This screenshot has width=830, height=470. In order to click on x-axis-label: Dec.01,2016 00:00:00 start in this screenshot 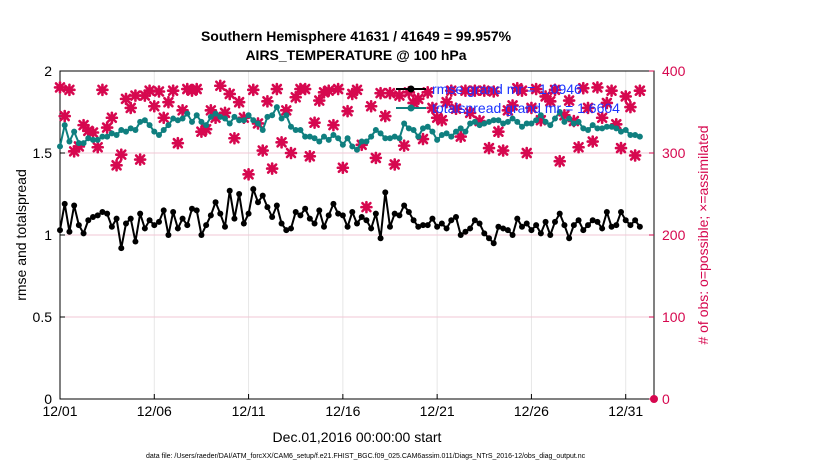, I will do `click(357, 437)`.